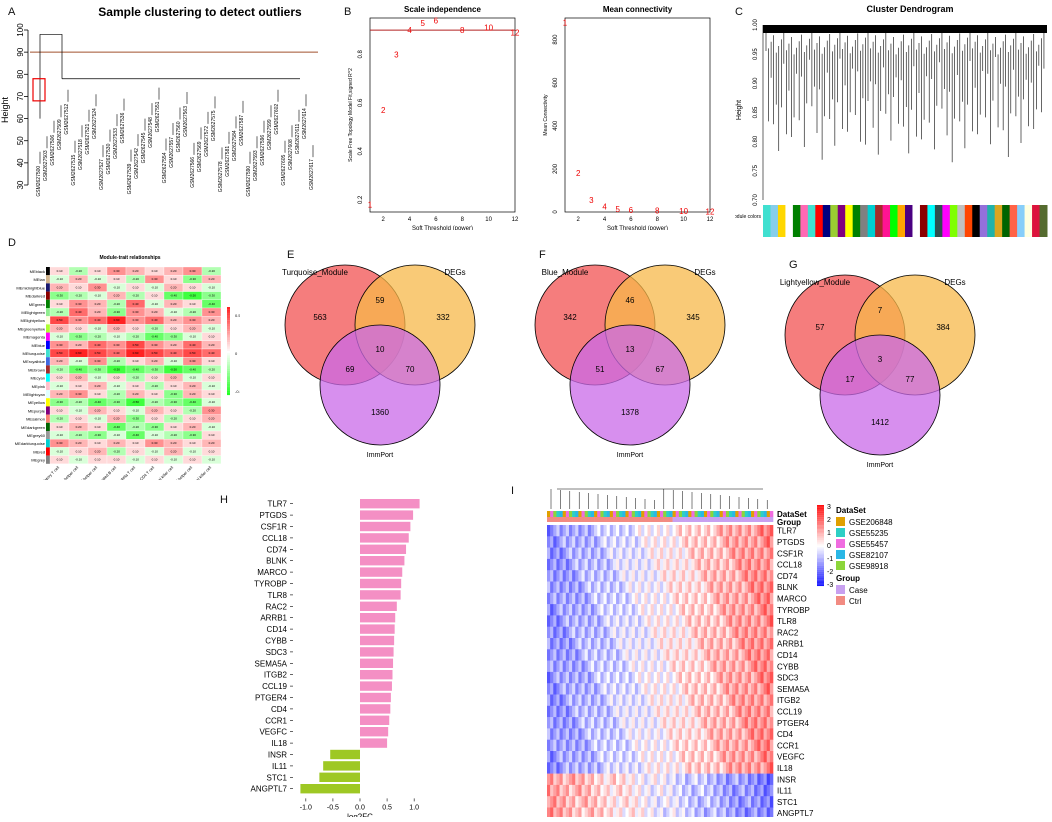 This screenshot has height=822, width=1052. Describe the element at coordinates (276, 641) in the screenshot. I see `gene-label: CYBB` at that location.